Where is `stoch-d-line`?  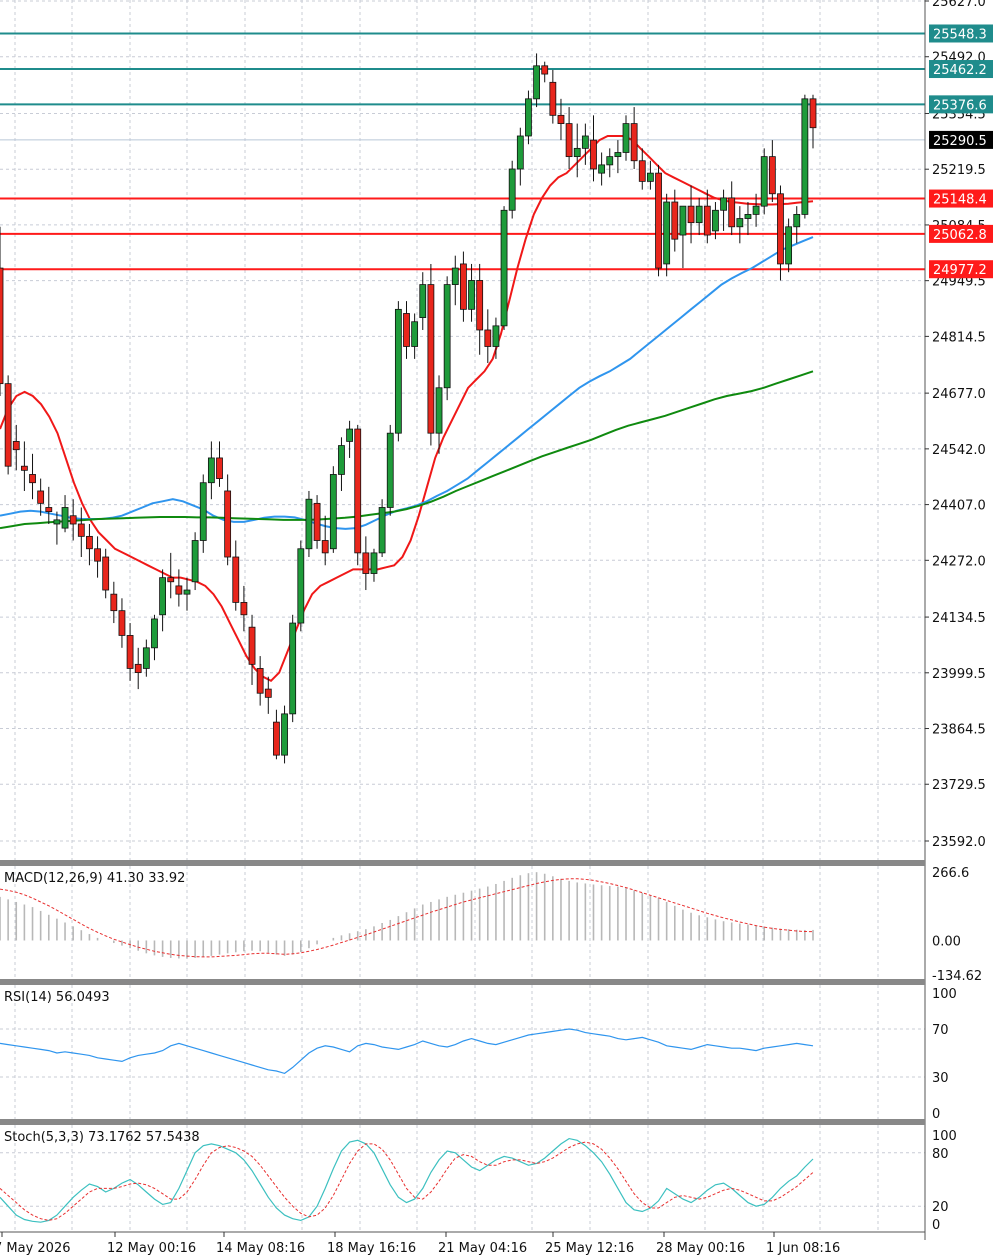 stoch-d-line is located at coordinates (407, 1181).